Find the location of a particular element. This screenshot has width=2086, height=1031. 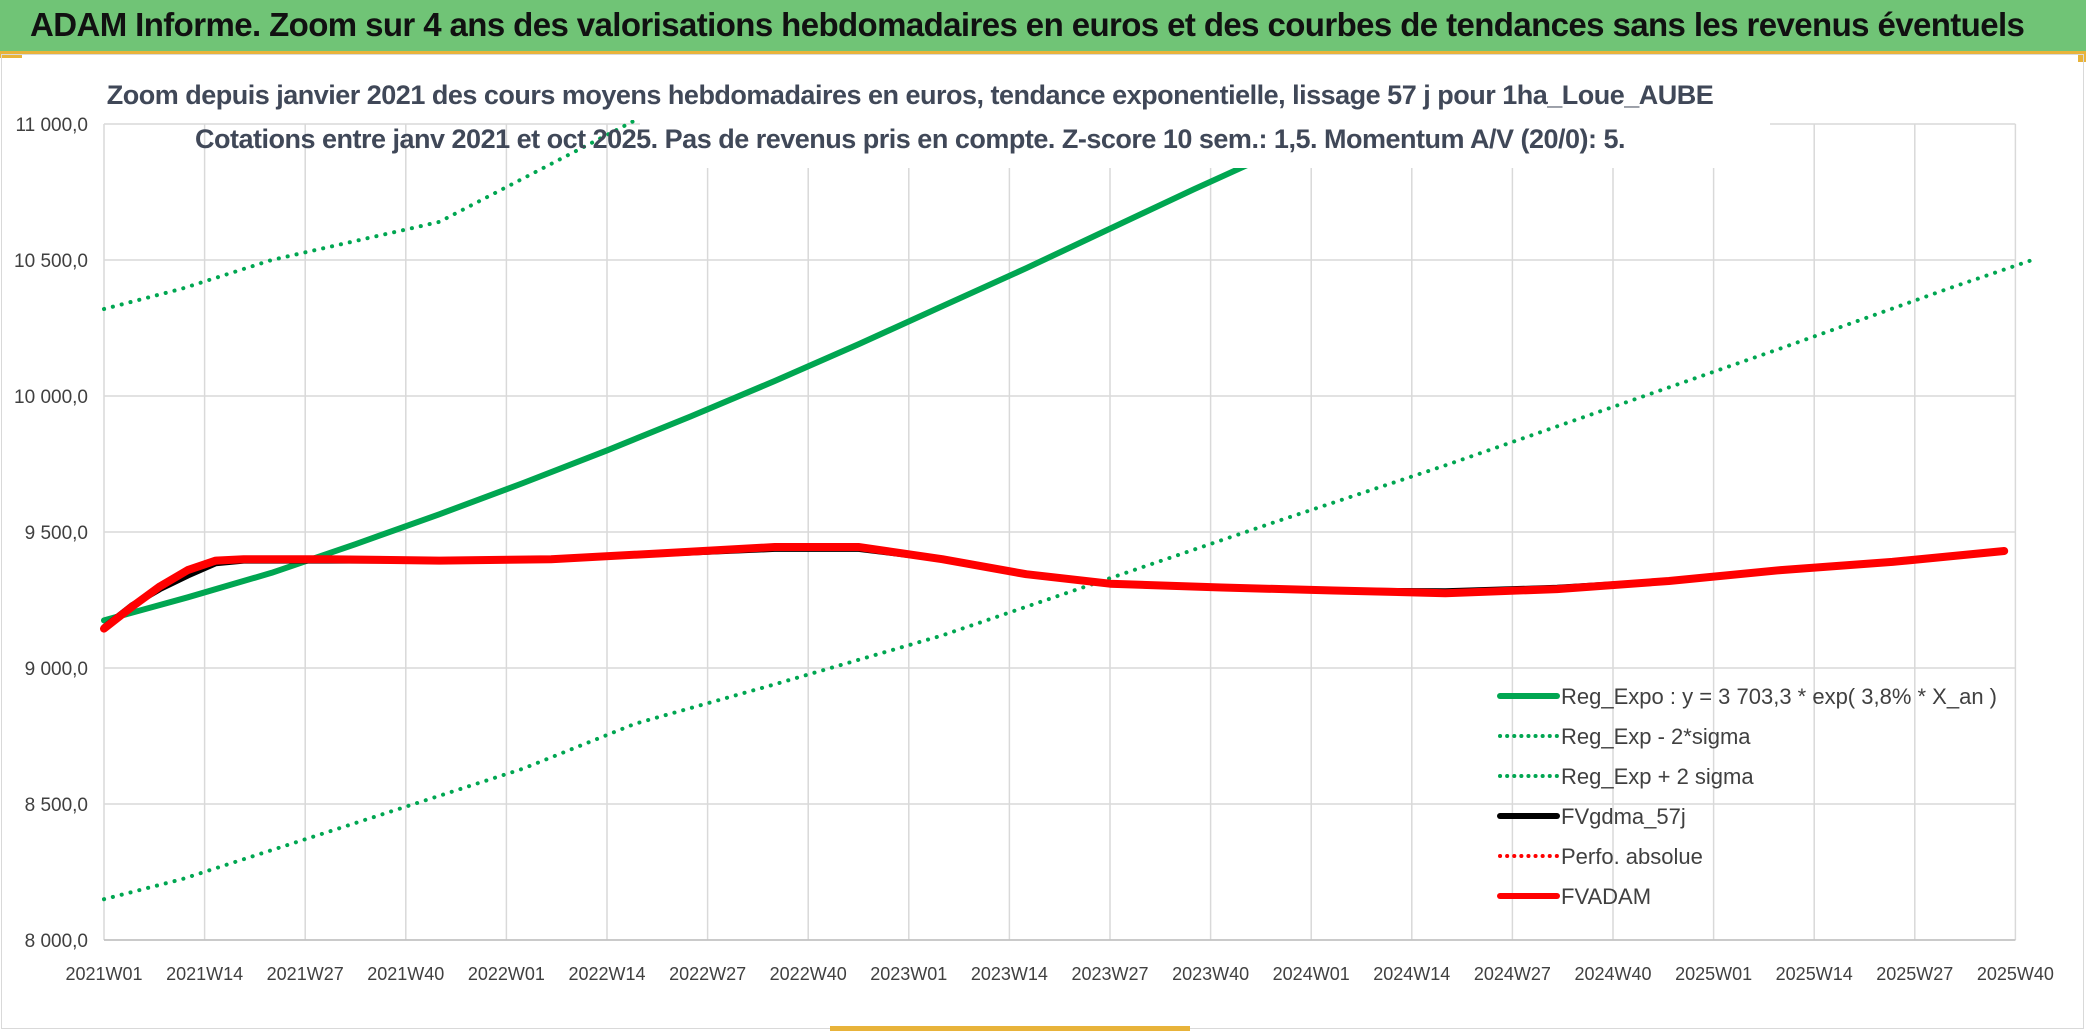

x-tick-label: 2024W27 is located at coordinates (1512, 974).